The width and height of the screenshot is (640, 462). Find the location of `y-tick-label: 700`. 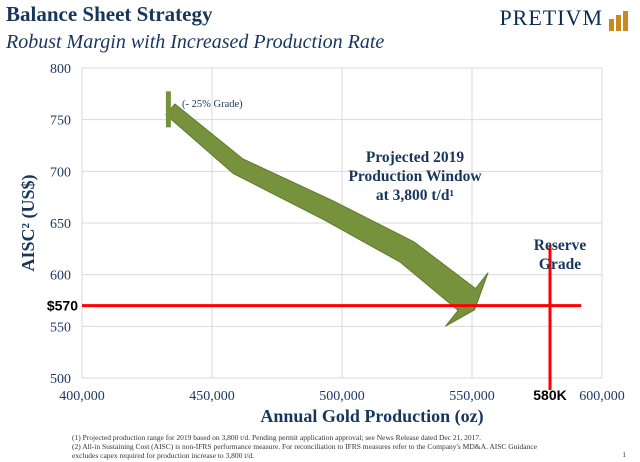

y-tick-label: 700 is located at coordinates (60, 172).